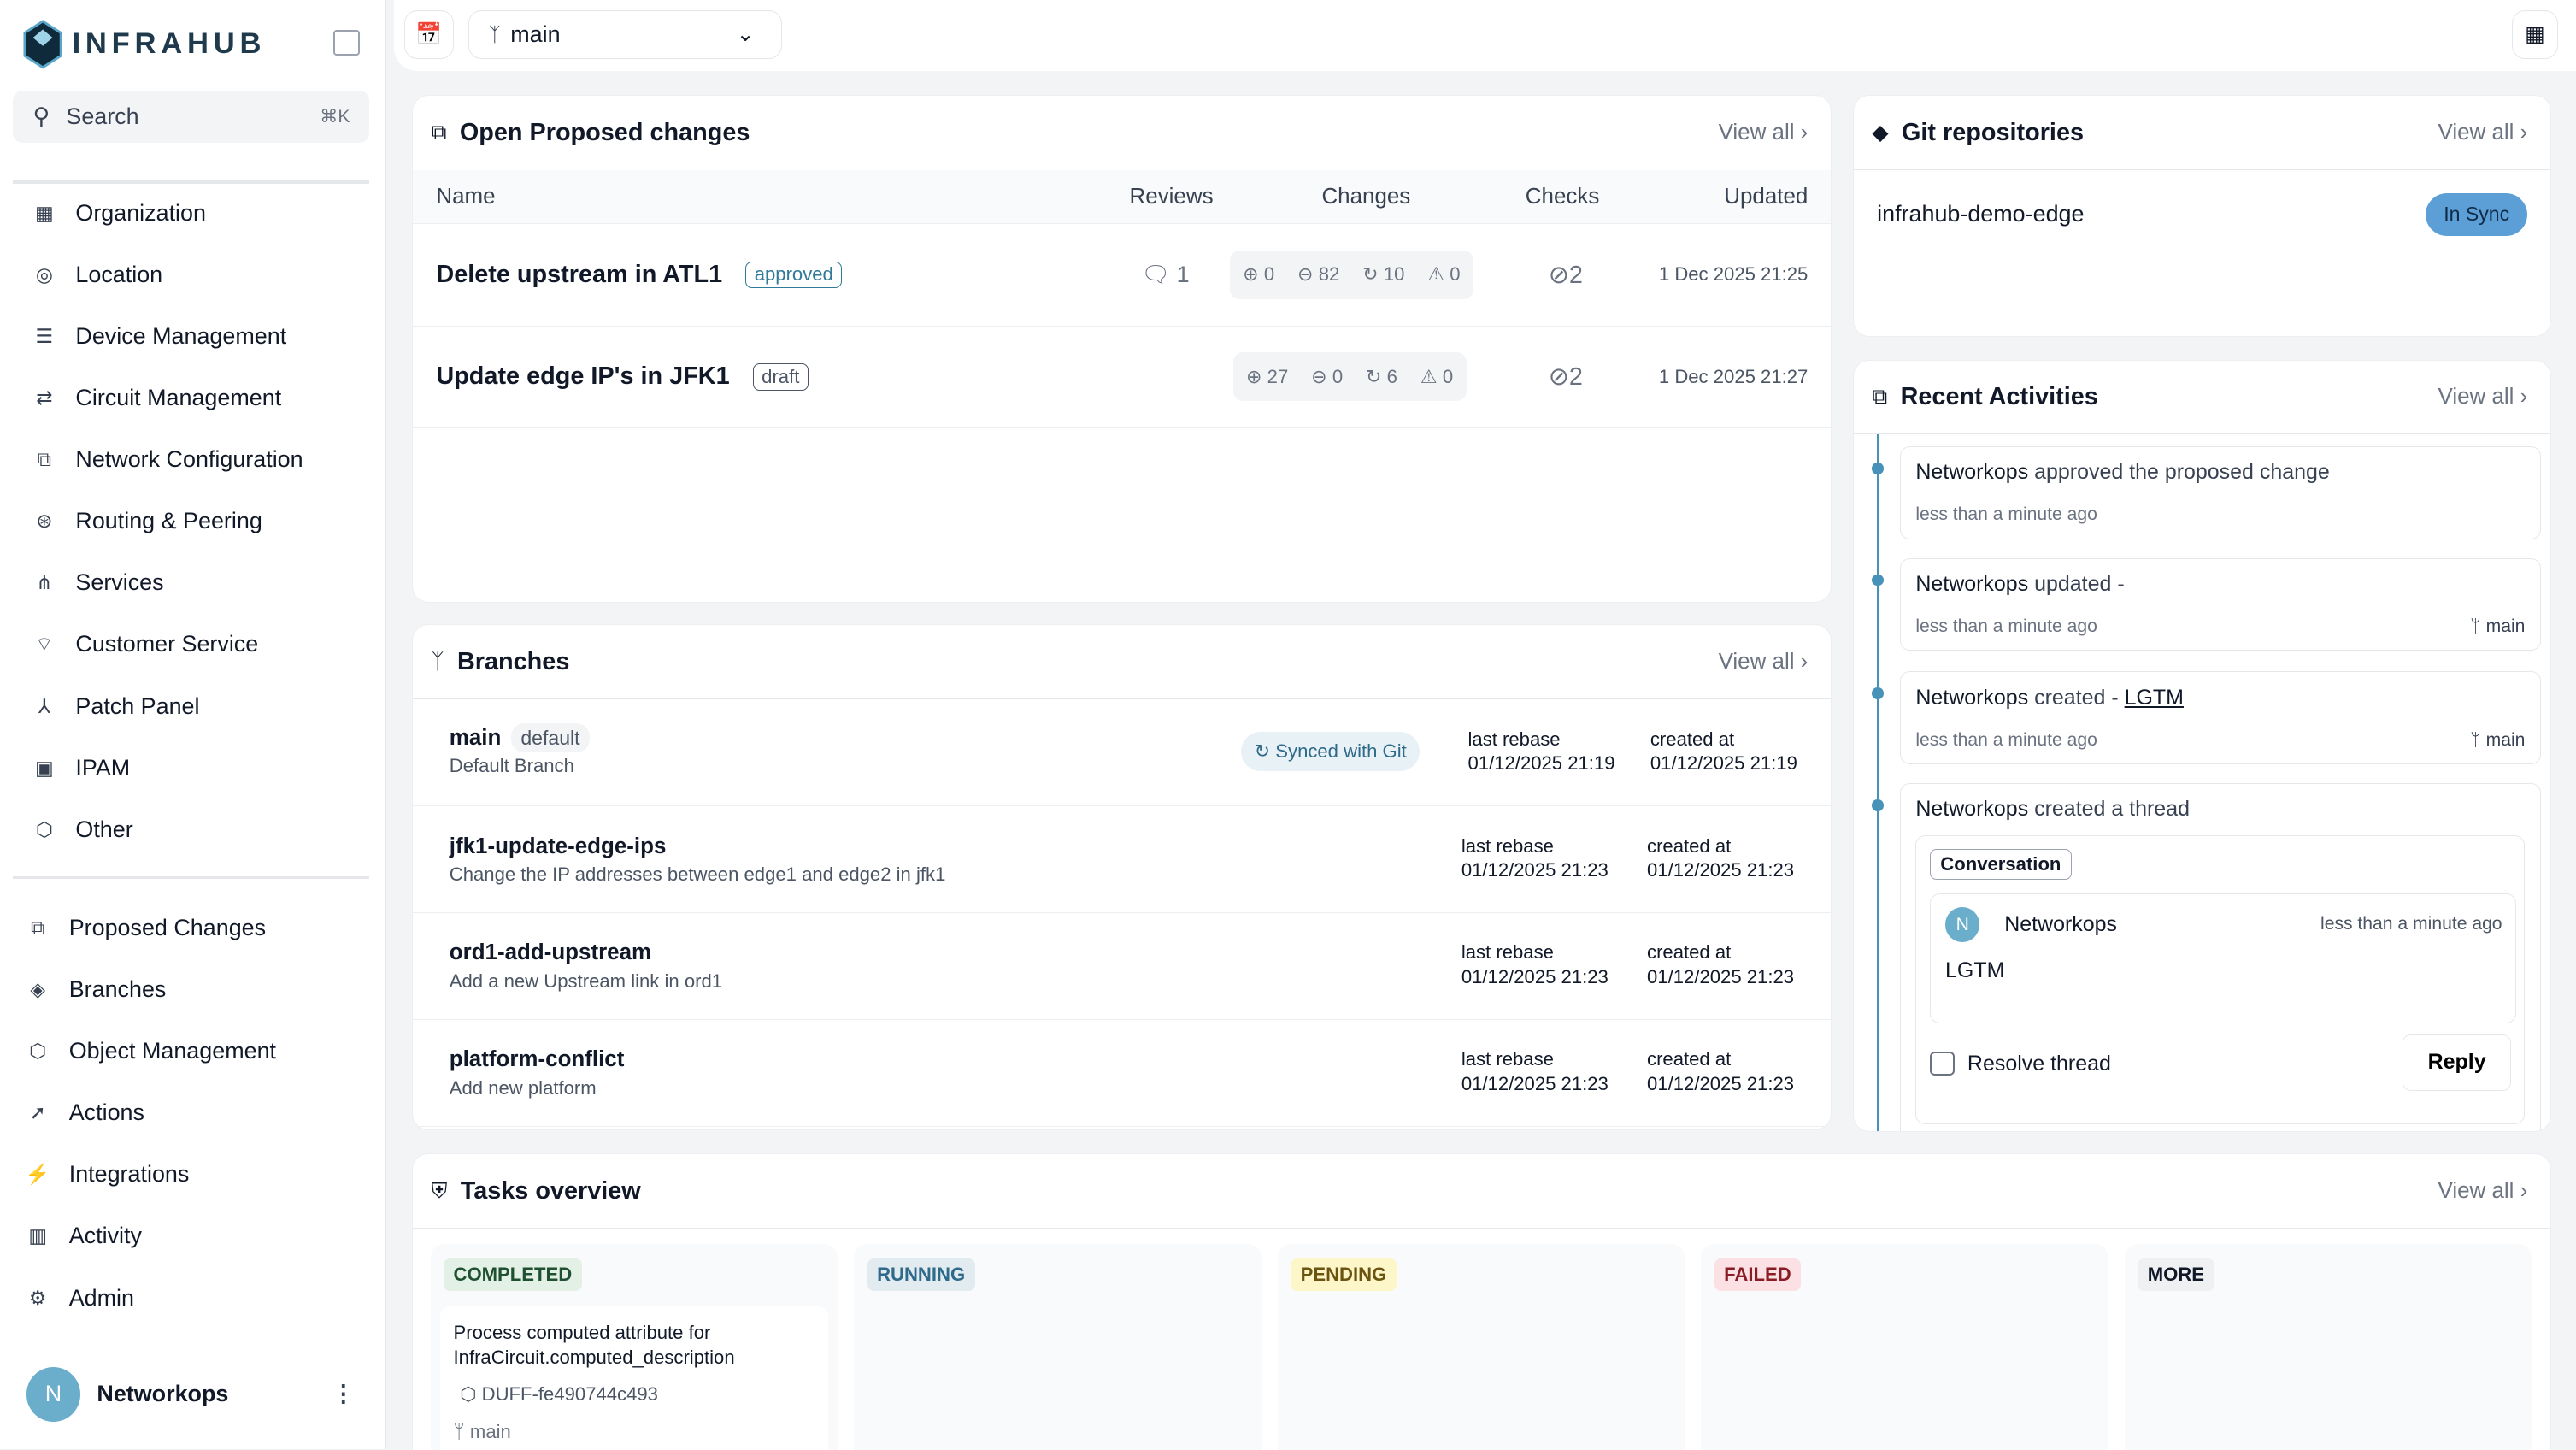  What do you see at coordinates (1394, 274) in the screenshot?
I see `updated-value: 10` at bounding box center [1394, 274].